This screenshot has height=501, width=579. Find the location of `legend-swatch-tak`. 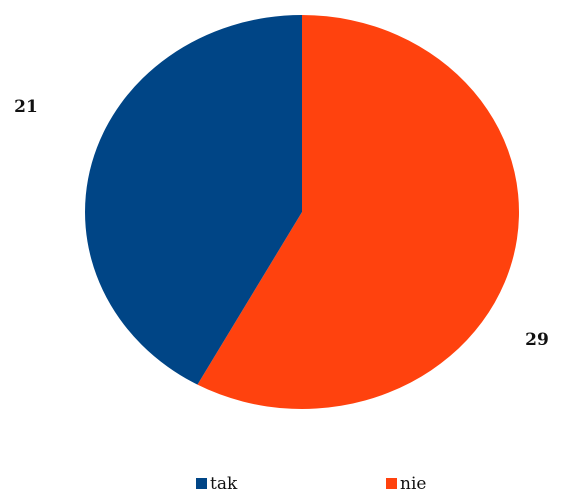

legend-swatch-tak is located at coordinates (201, 483).